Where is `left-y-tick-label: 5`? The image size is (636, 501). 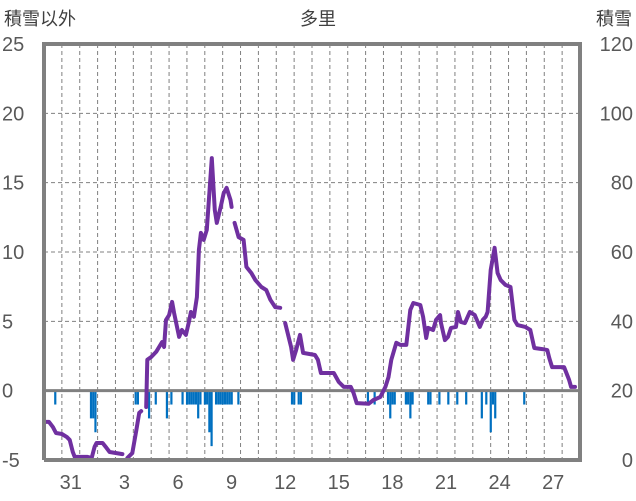
left-y-tick-label: 5 is located at coordinates (7, 322).